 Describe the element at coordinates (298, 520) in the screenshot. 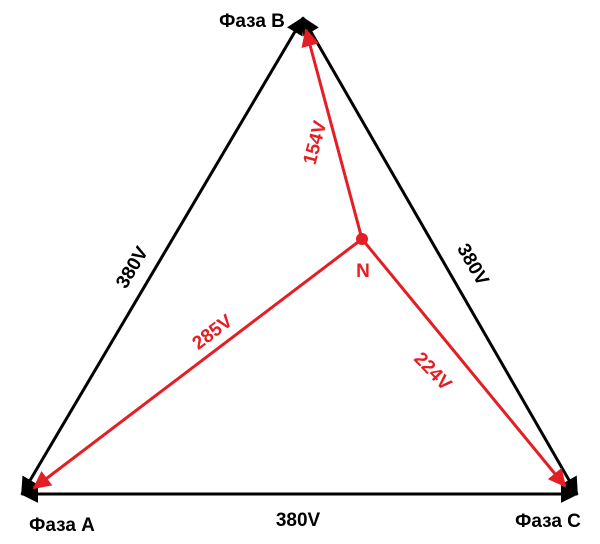

I see `label-line-ca: 380V` at that location.